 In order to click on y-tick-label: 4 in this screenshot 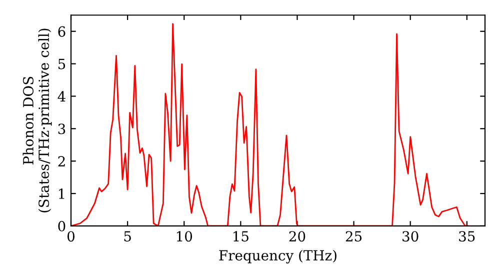, I will do `click(62, 96)`.